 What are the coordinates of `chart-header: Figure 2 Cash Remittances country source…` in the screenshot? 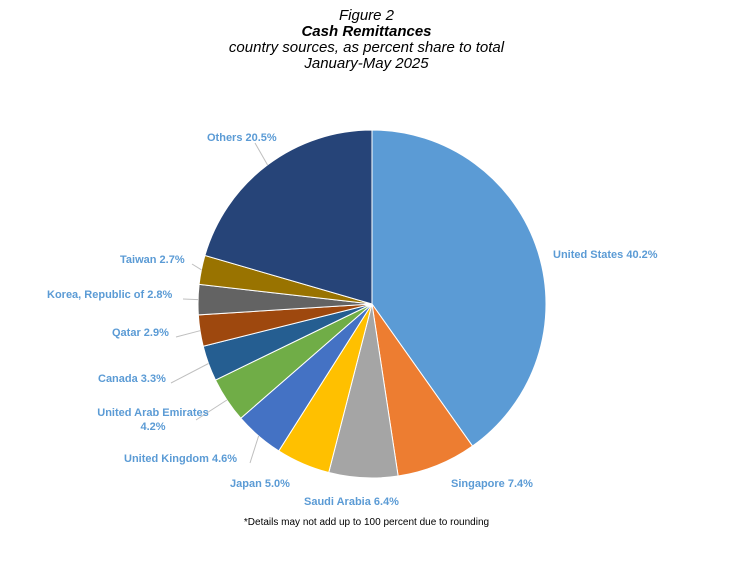 It's located at (366, 40).